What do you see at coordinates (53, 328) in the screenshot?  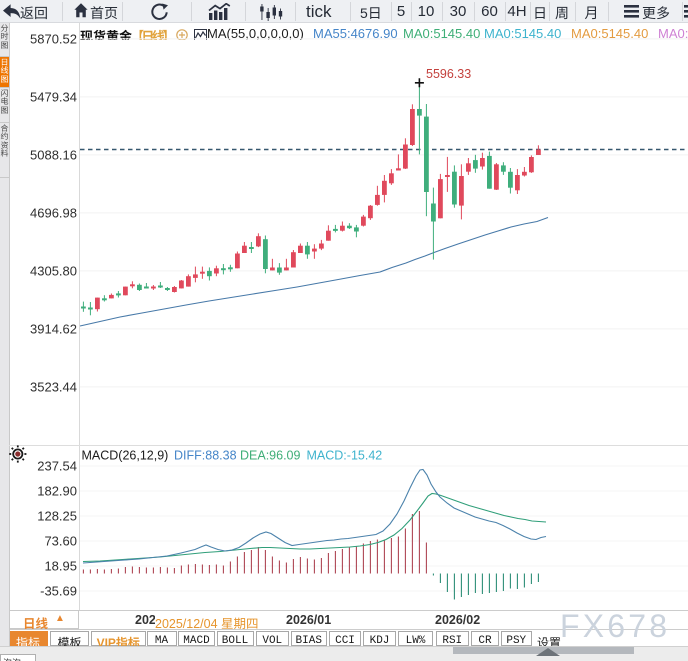 I see `svg-text: 3914.62` at bounding box center [53, 328].